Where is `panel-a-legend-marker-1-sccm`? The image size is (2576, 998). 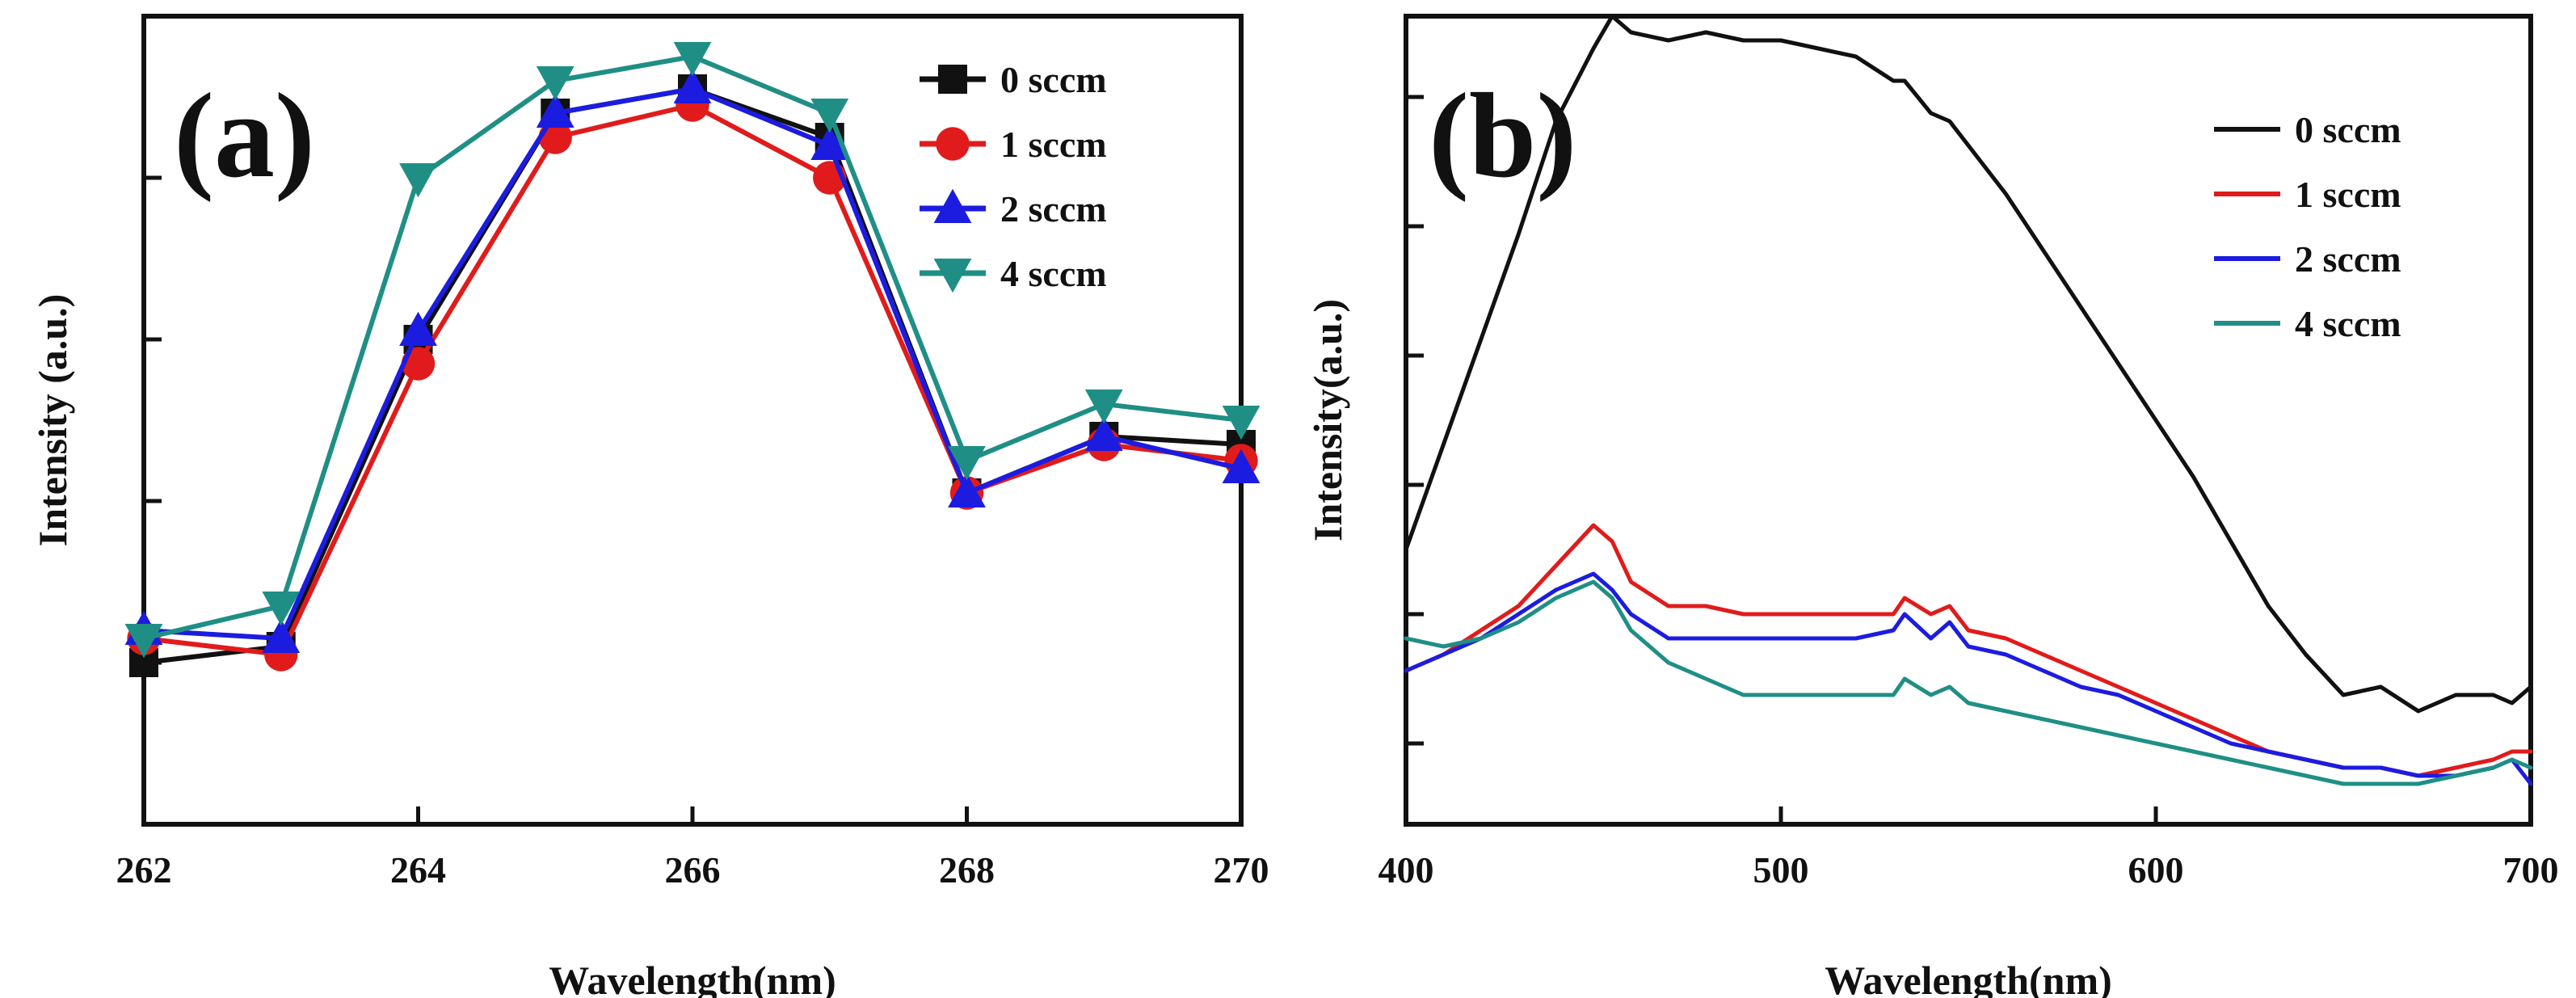 panel-a-legend-marker-1-sccm is located at coordinates (953, 144).